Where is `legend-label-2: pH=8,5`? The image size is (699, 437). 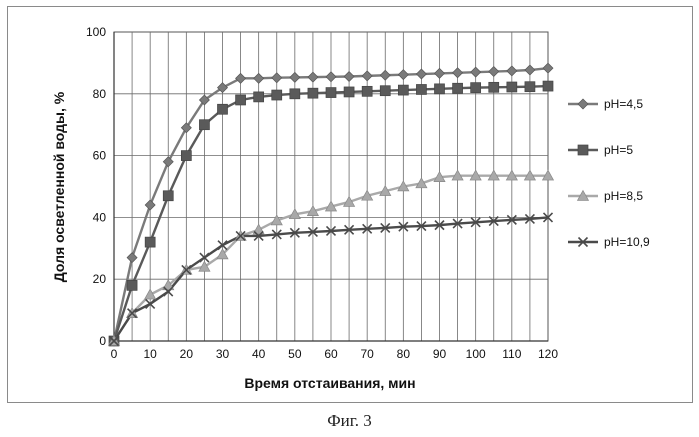 legend-label-2: pH=8,5 is located at coordinates (623, 196).